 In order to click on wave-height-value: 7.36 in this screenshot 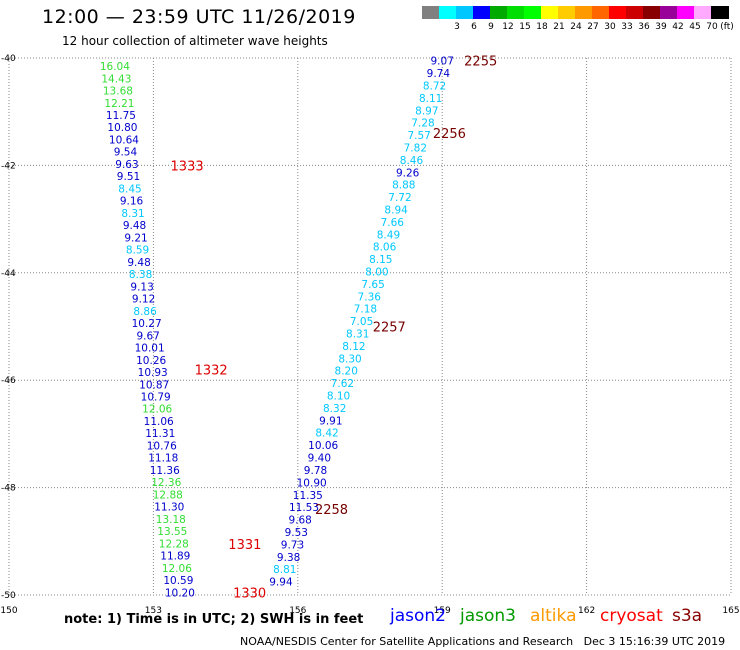, I will do `click(370, 297)`.